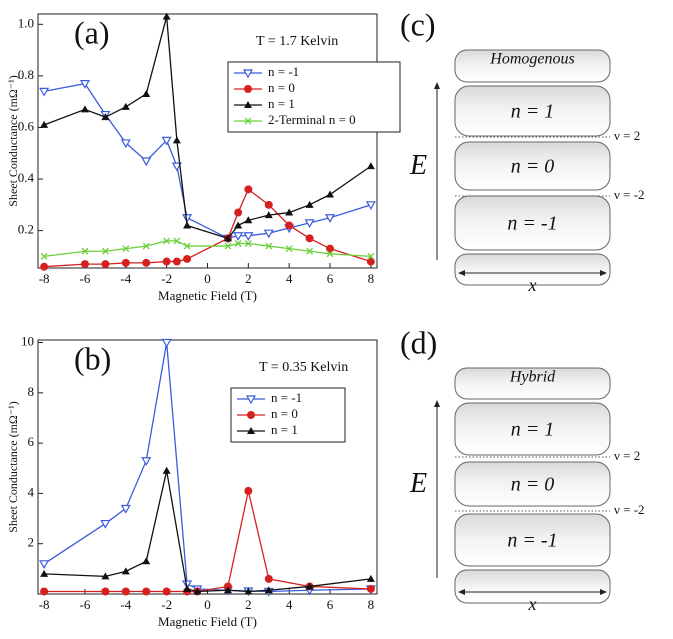 The image size is (673, 639). Describe the element at coordinates (532, 269) in the screenshot. I see `band-cap-bottom` at that location.